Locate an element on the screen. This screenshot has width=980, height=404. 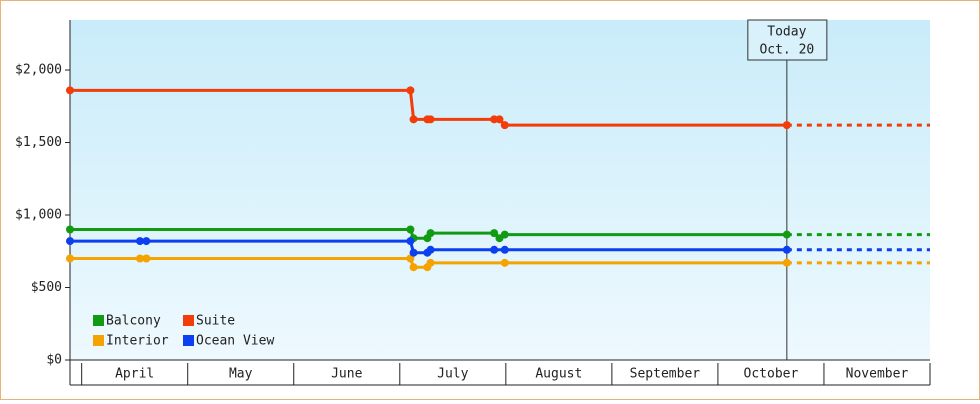
legend-label: Balcony is located at coordinates (133, 321).